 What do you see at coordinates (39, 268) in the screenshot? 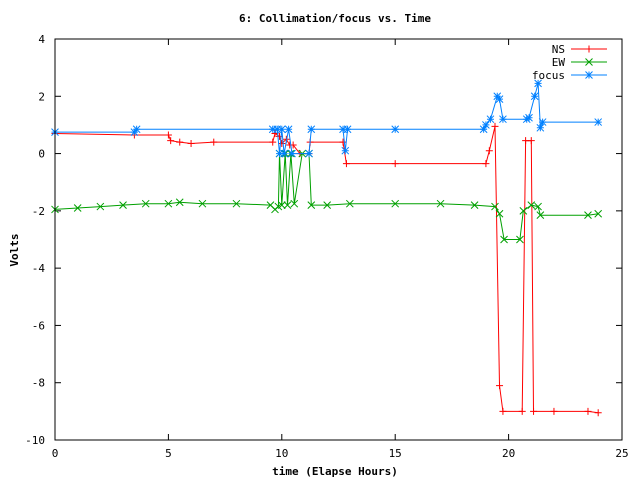
I see `y-tick-label: -4` at bounding box center [39, 268].